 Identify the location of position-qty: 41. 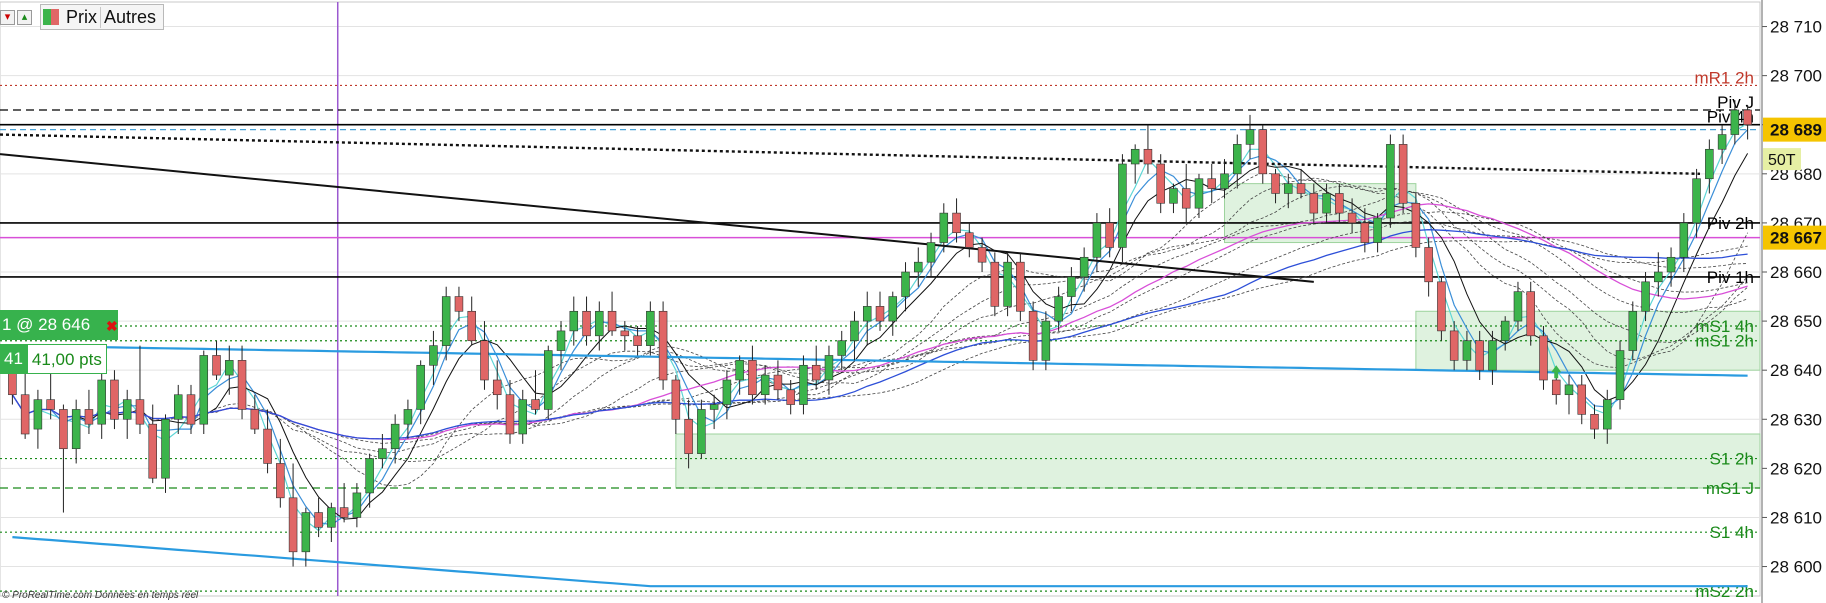
(13, 359).